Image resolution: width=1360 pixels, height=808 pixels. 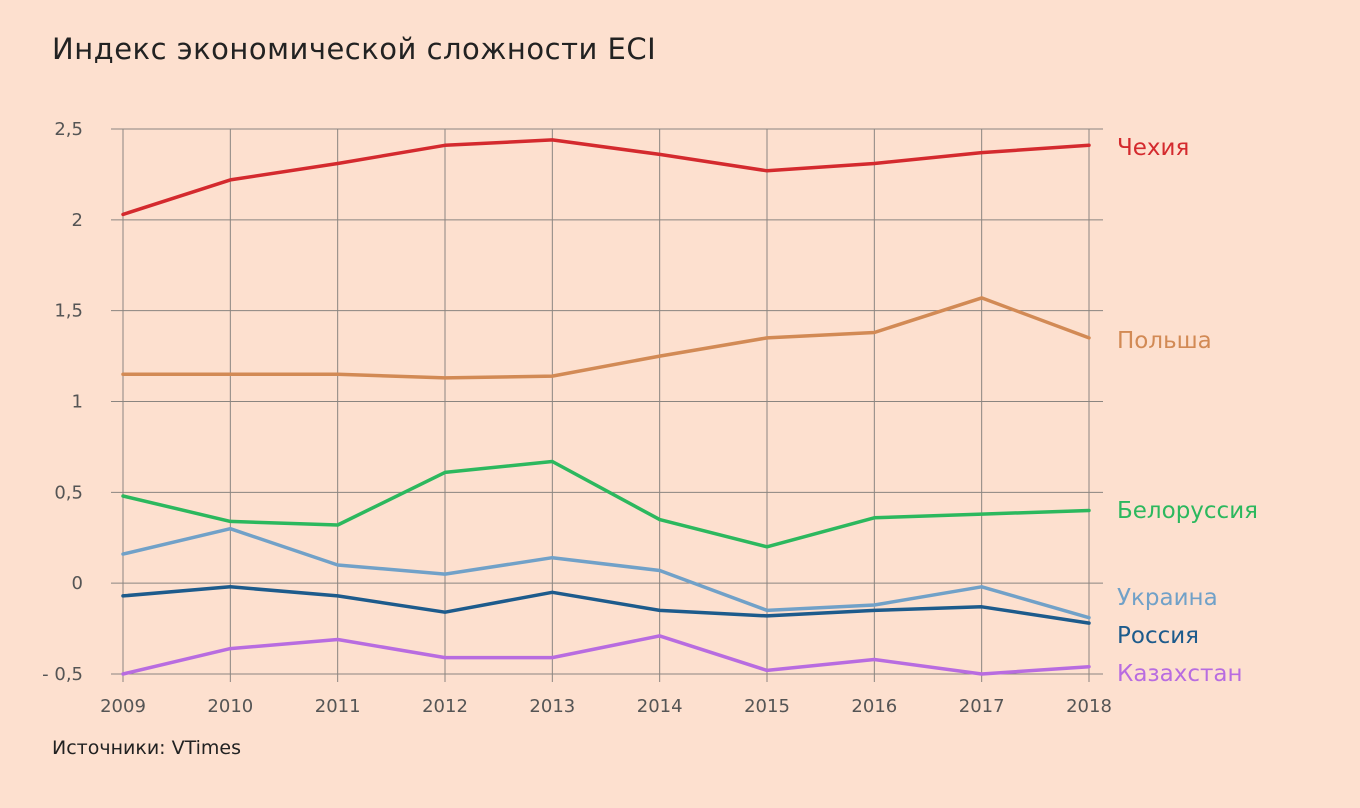 I want to click on series-label: Россия, so click(x=1158, y=636).